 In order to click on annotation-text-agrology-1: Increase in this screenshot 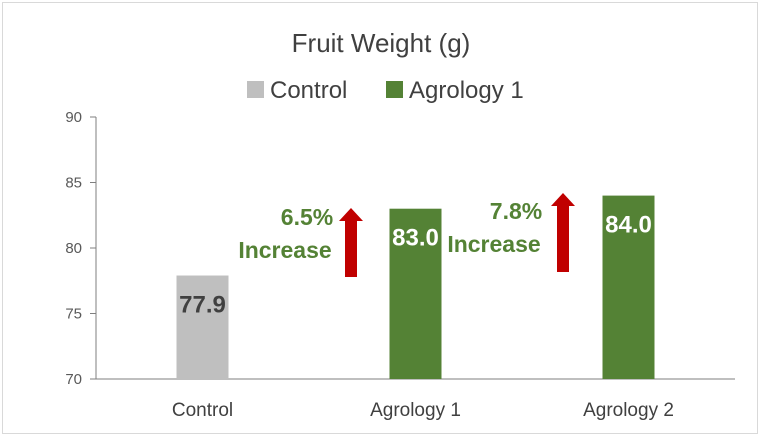, I will do `click(284, 250)`.